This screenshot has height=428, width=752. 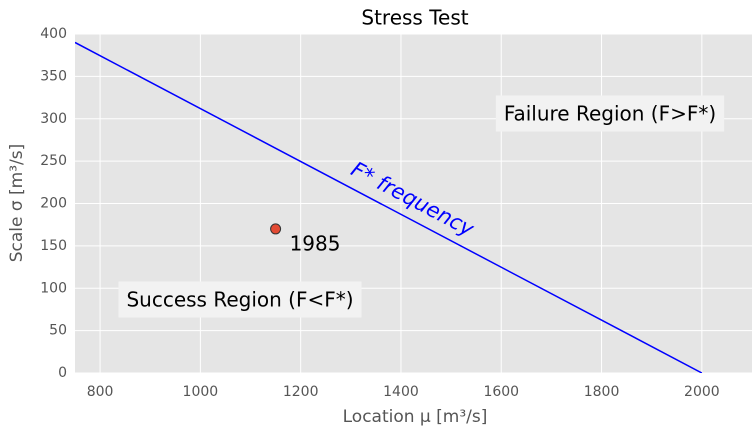 I want to click on y-tick-label: 200, so click(x=53, y=204).